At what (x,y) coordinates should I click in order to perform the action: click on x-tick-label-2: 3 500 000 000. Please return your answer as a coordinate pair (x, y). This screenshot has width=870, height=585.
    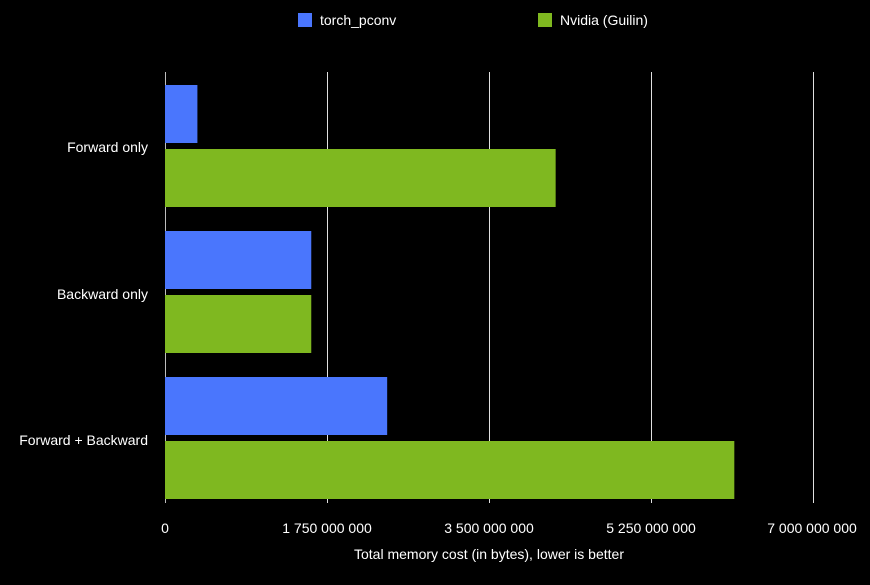
    Looking at the image, I should click on (489, 528).